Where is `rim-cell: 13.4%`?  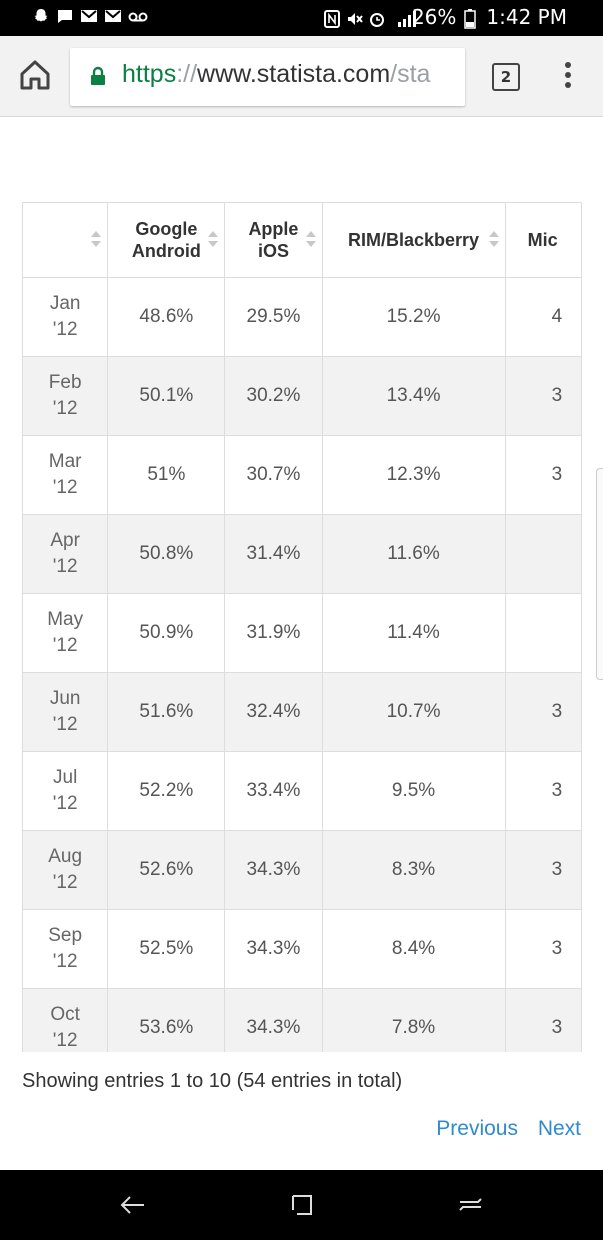
rim-cell: 13.4% is located at coordinates (413, 396).